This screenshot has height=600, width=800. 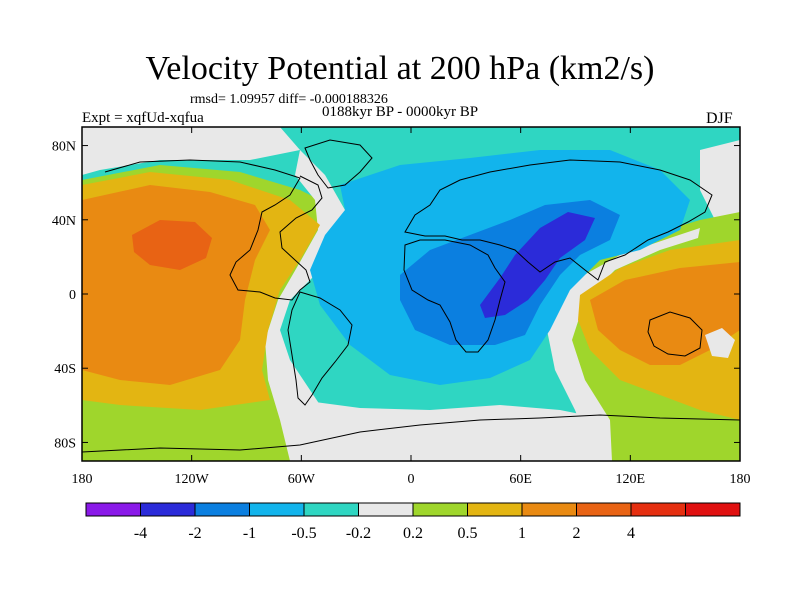 What do you see at coordinates (64, 147) in the screenshot?
I see `lat-tick-label: 80N` at bounding box center [64, 147].